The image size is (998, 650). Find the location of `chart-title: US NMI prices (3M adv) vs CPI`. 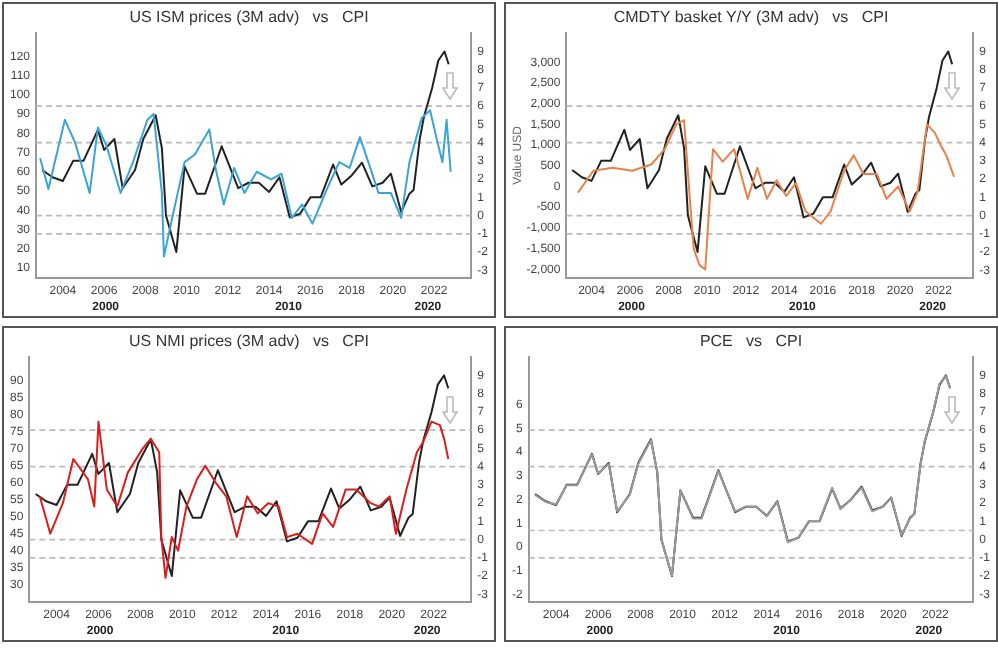

chart-title: US NMI prices (3M adv) vs CPI is located at coordinates (249, 341).